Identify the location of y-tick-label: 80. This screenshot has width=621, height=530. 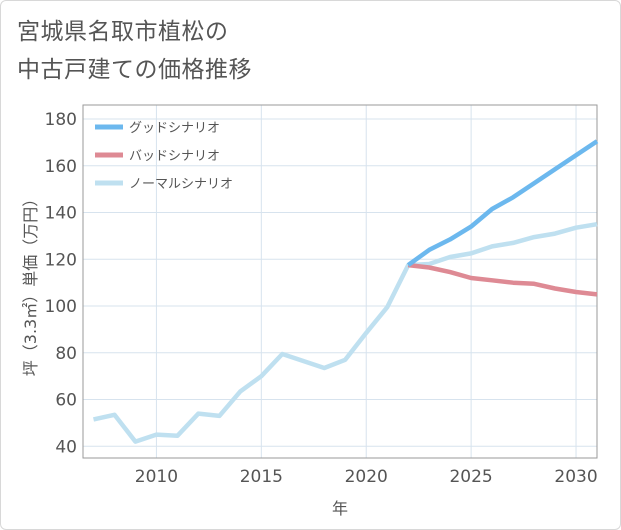
(66, 354).